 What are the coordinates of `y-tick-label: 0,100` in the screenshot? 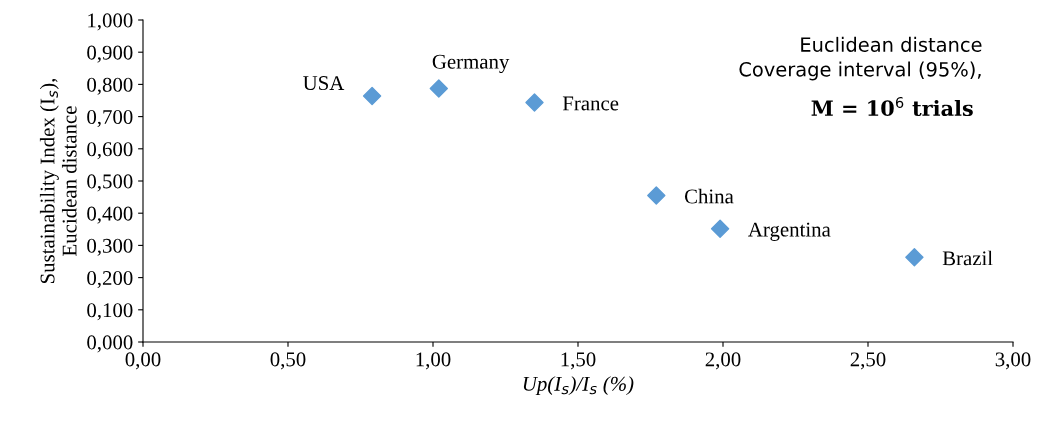 It's located at (110, 312).